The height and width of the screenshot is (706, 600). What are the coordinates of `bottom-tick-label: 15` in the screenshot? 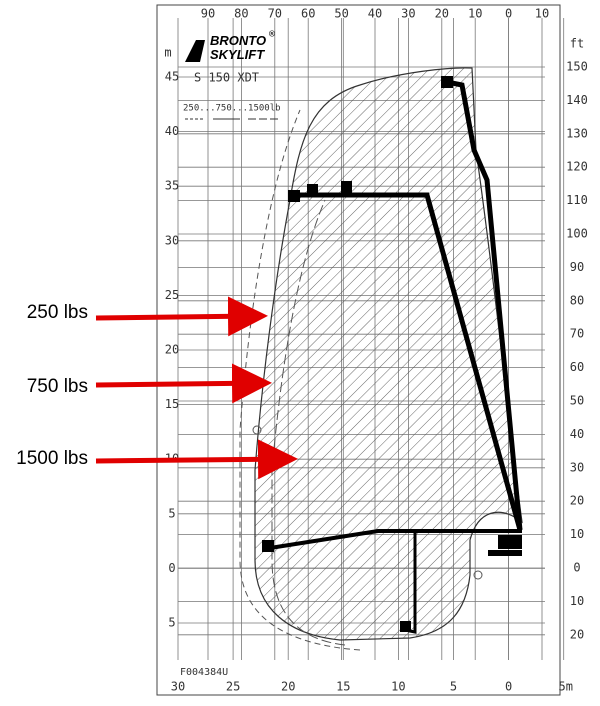 It's located at (343, 687).